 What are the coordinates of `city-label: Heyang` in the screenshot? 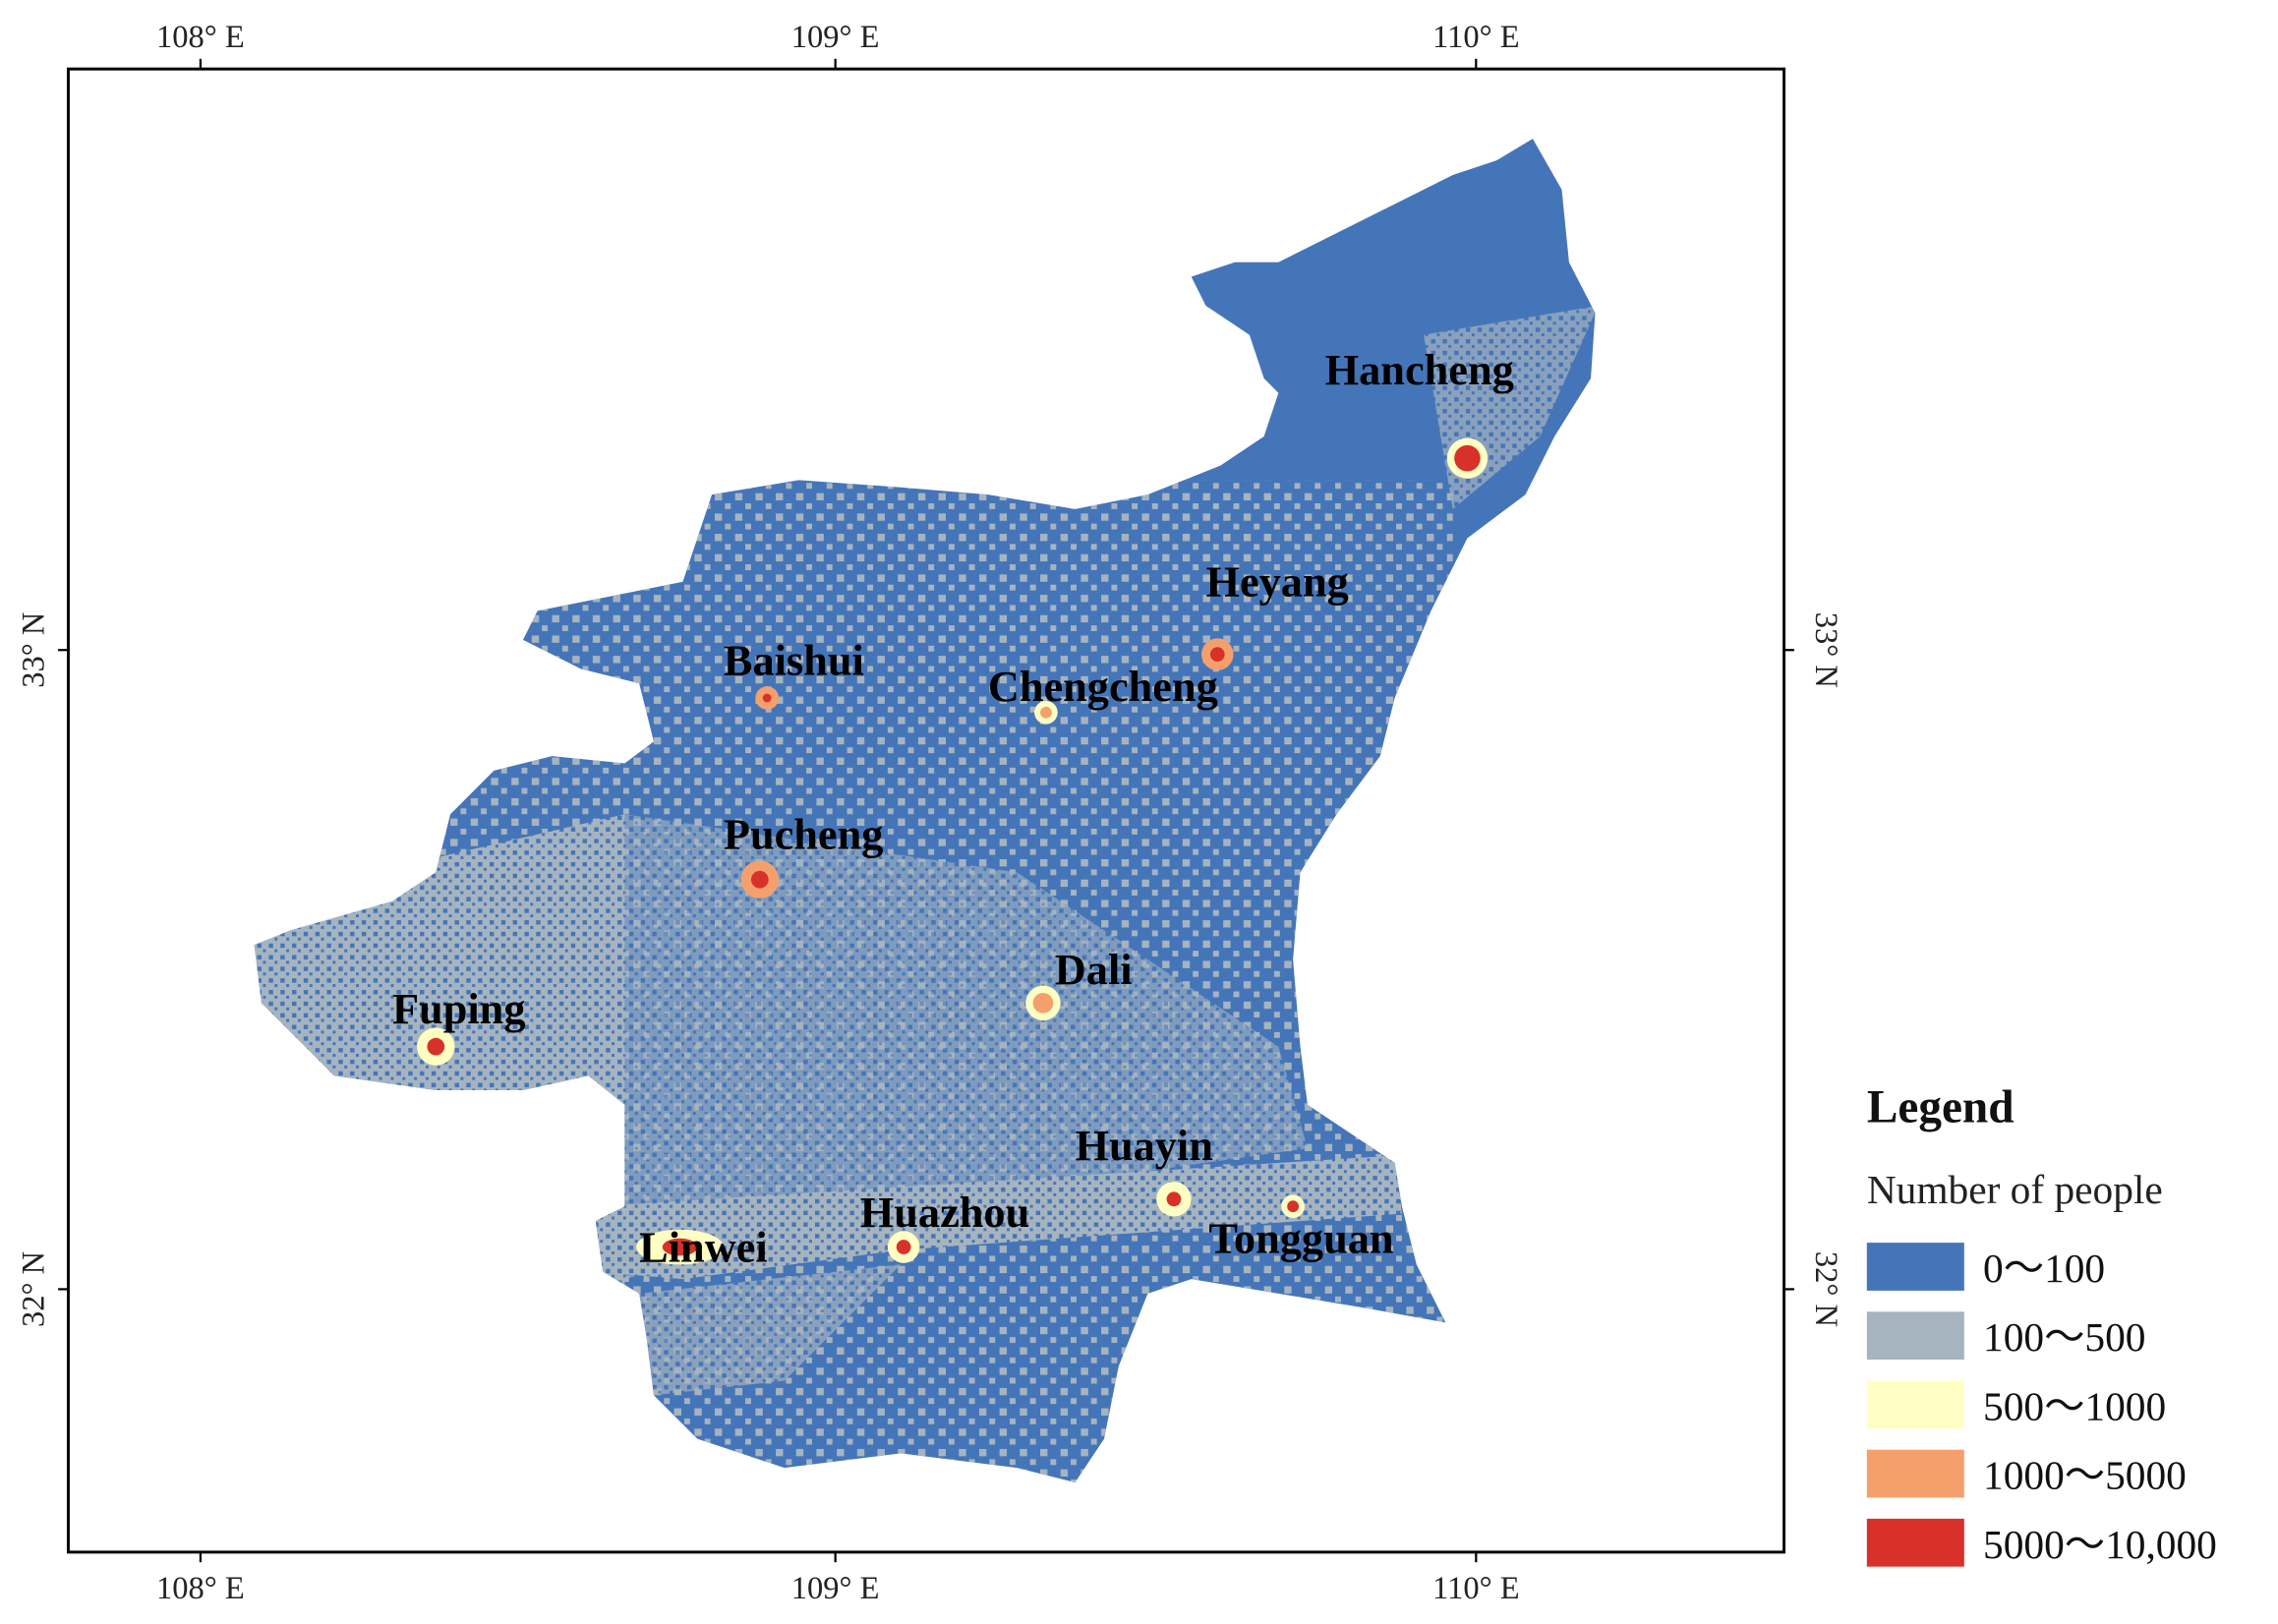 It's located at (1277, 582).